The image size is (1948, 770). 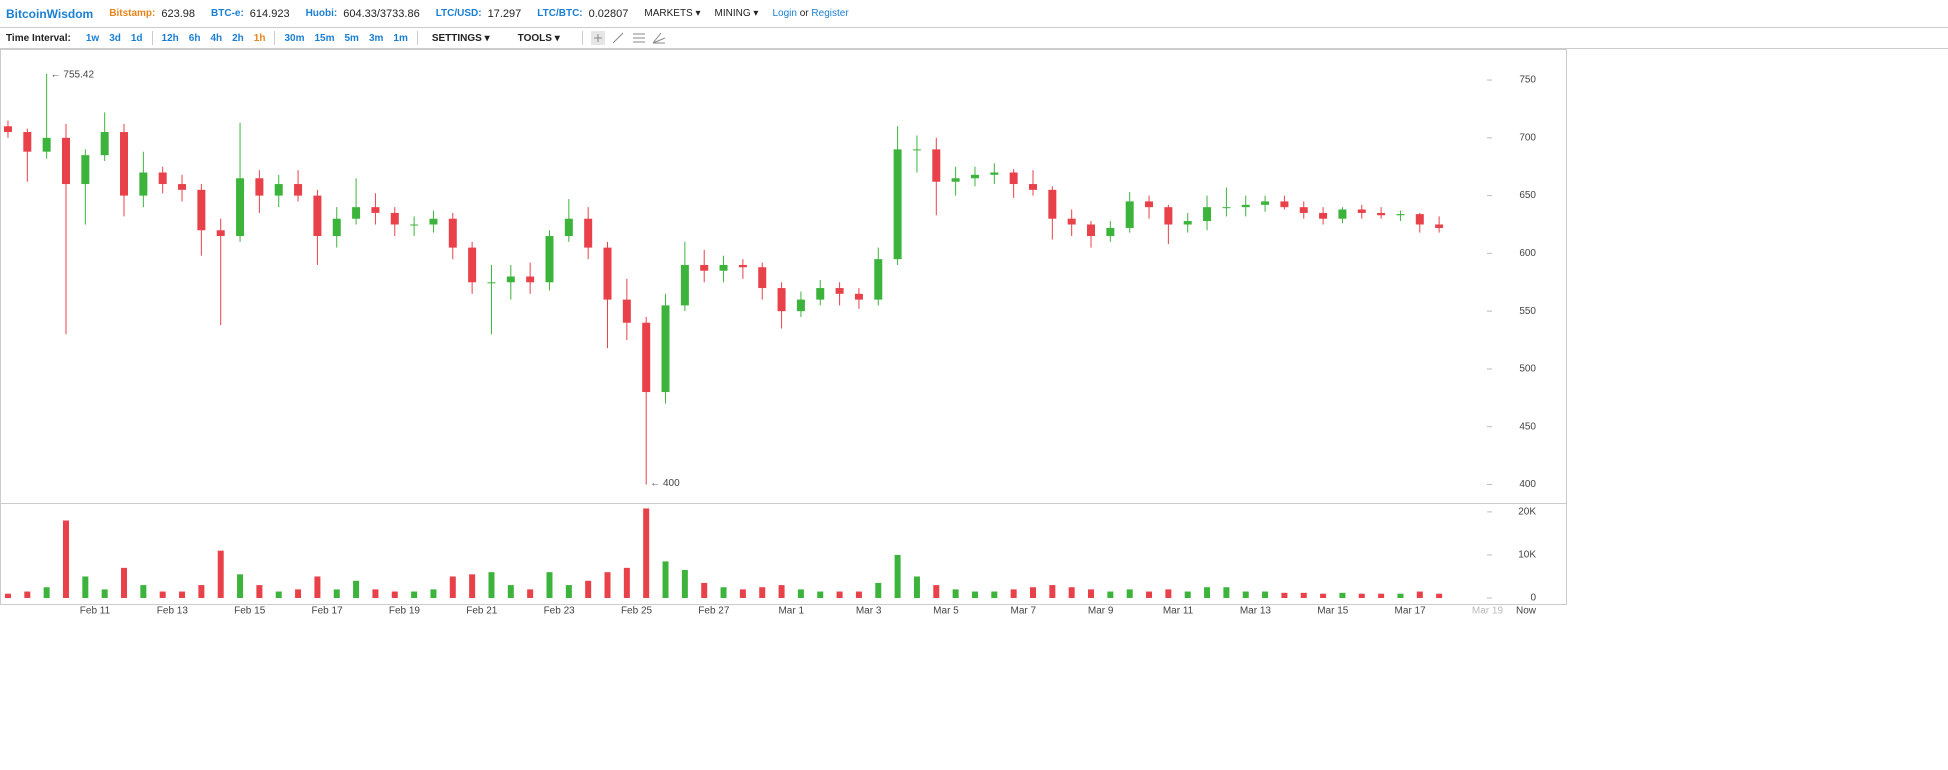 What do you see at coordinates (294, 38) in the screenshot?
I see `interval-button: 30m` at bounding box center [294, 38].